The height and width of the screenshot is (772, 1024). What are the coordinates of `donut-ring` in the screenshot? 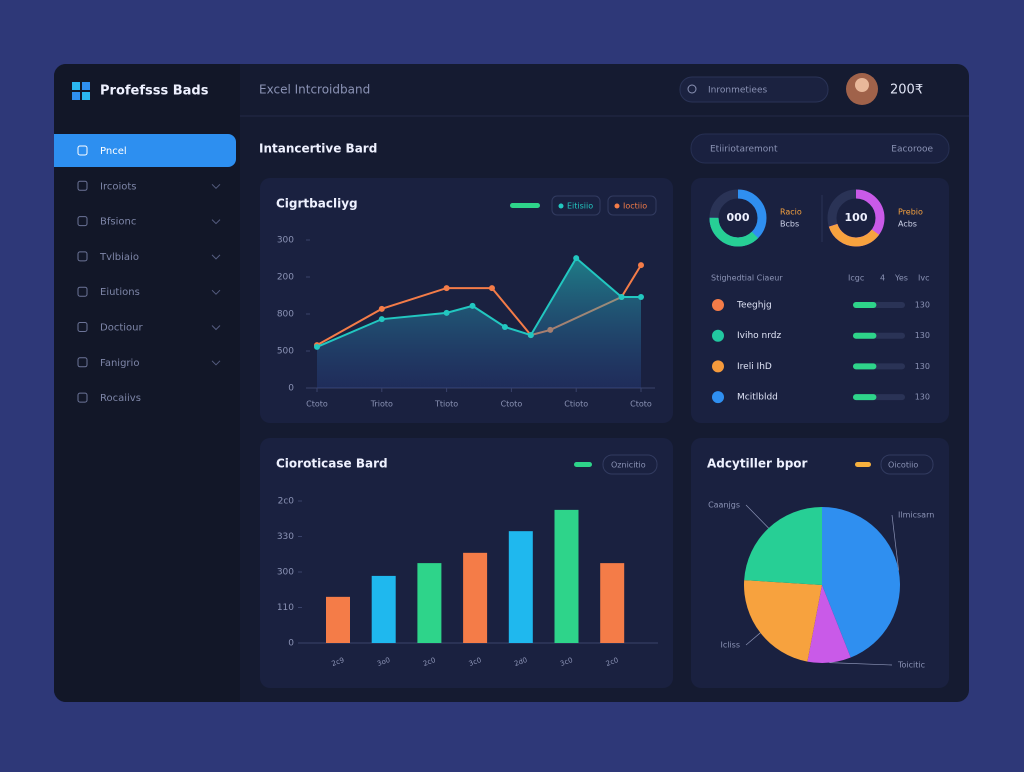 It's located at (856, 218).